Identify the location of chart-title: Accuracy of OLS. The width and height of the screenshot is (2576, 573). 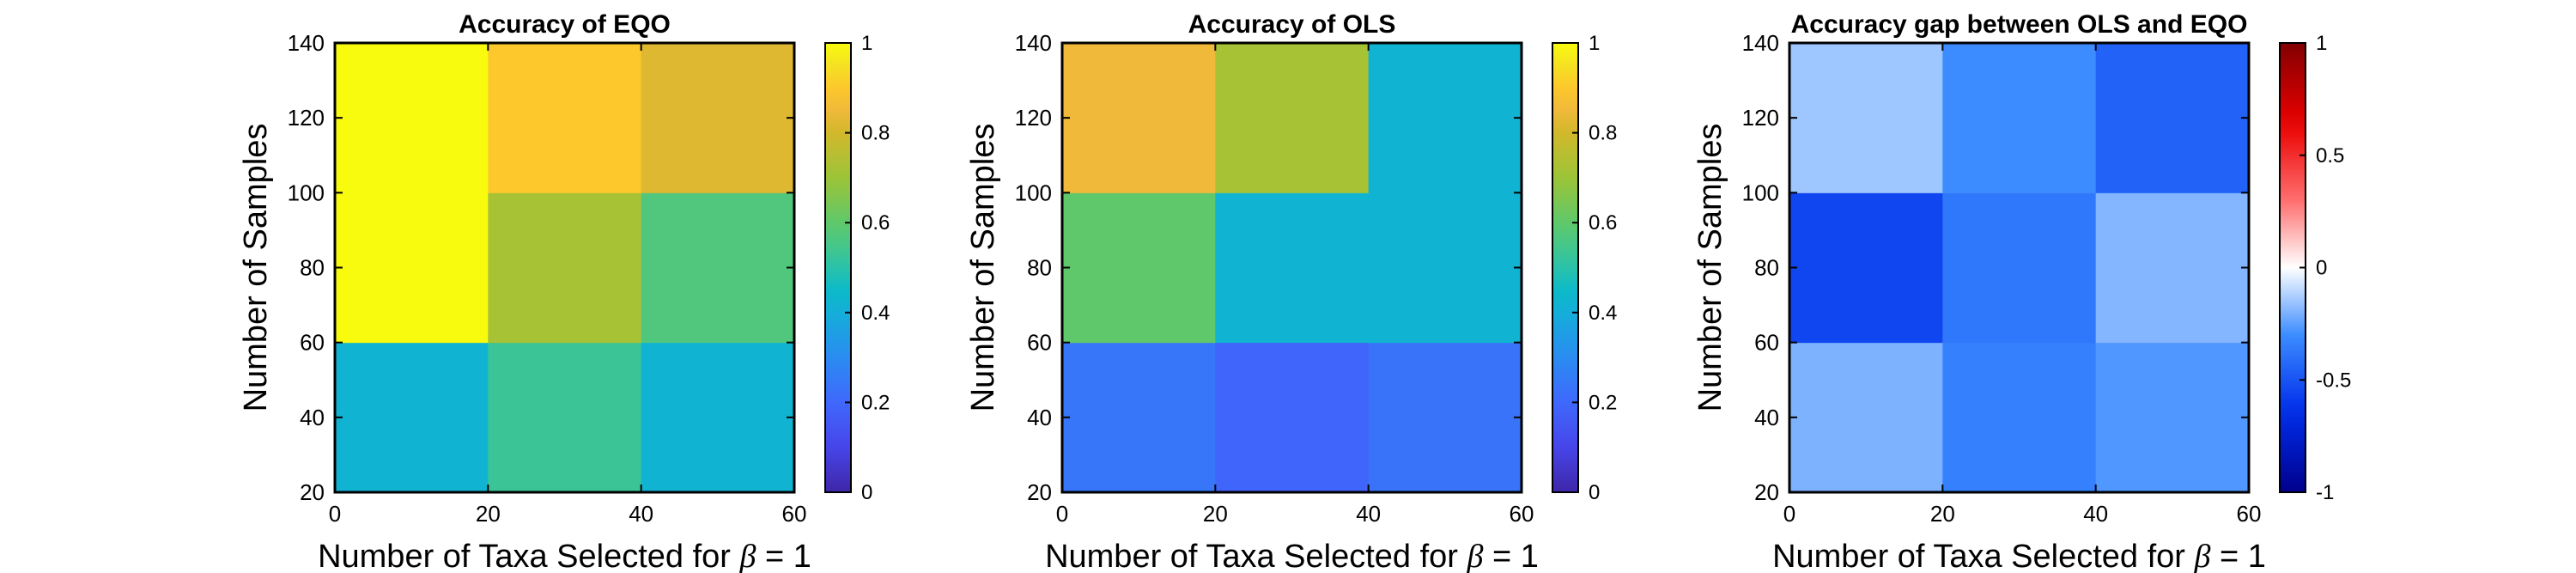
(1292, 24).